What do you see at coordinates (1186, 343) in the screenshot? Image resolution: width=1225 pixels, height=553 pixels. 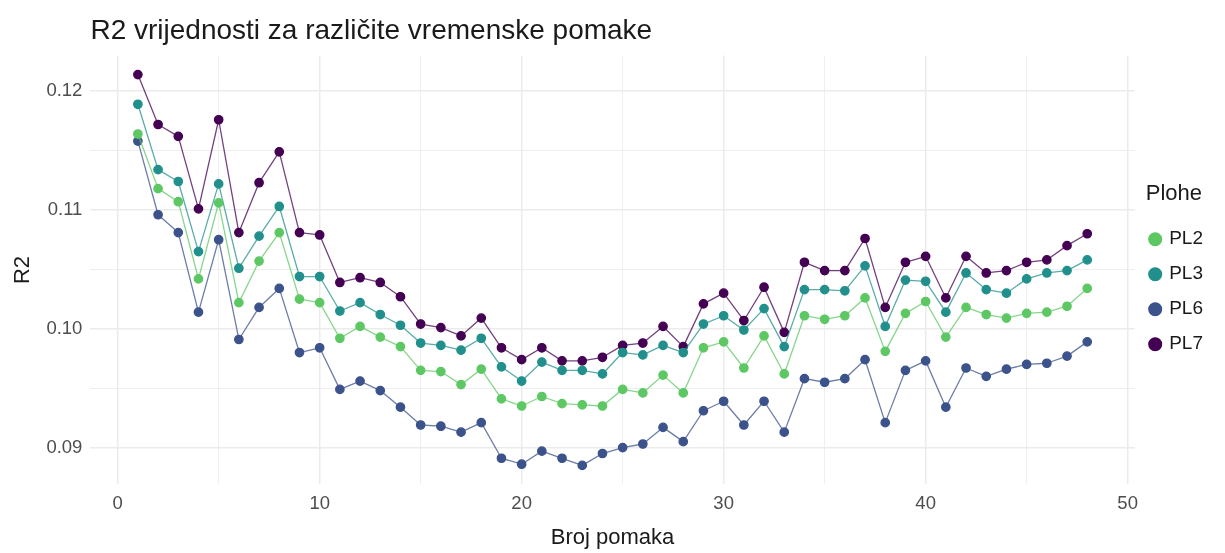 I see `legend-label: PL7` at bounding box center [1186, 343].